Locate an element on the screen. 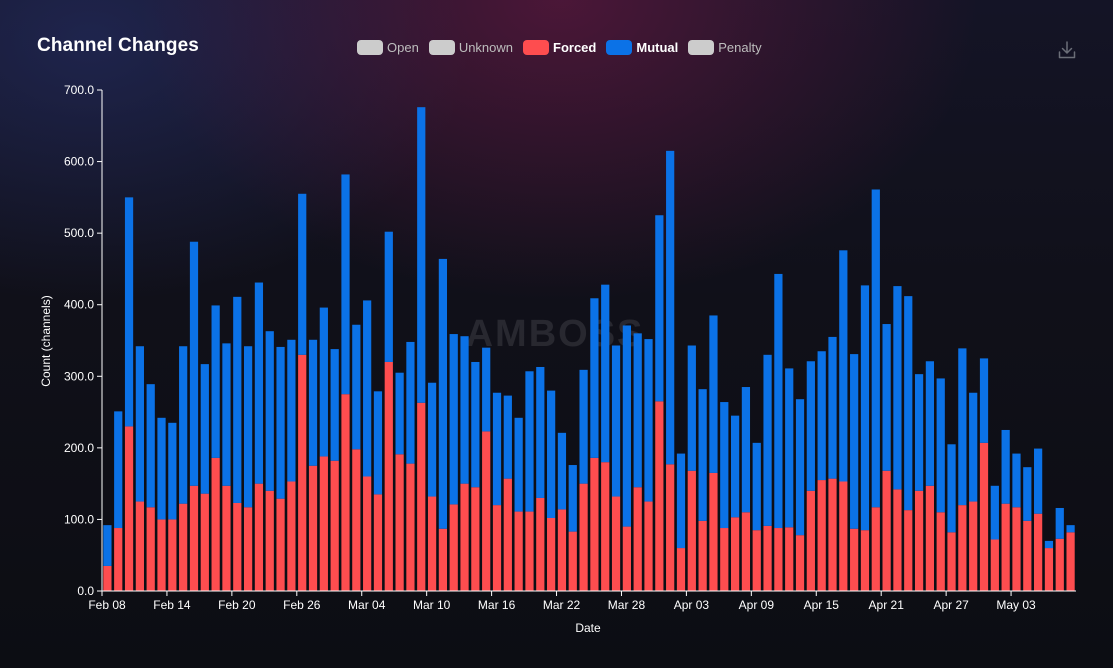 Image resolution: width=1113 pixels, height=668 pixels. legend-item-penalty: Penalty is located at coordinates (725, 47).